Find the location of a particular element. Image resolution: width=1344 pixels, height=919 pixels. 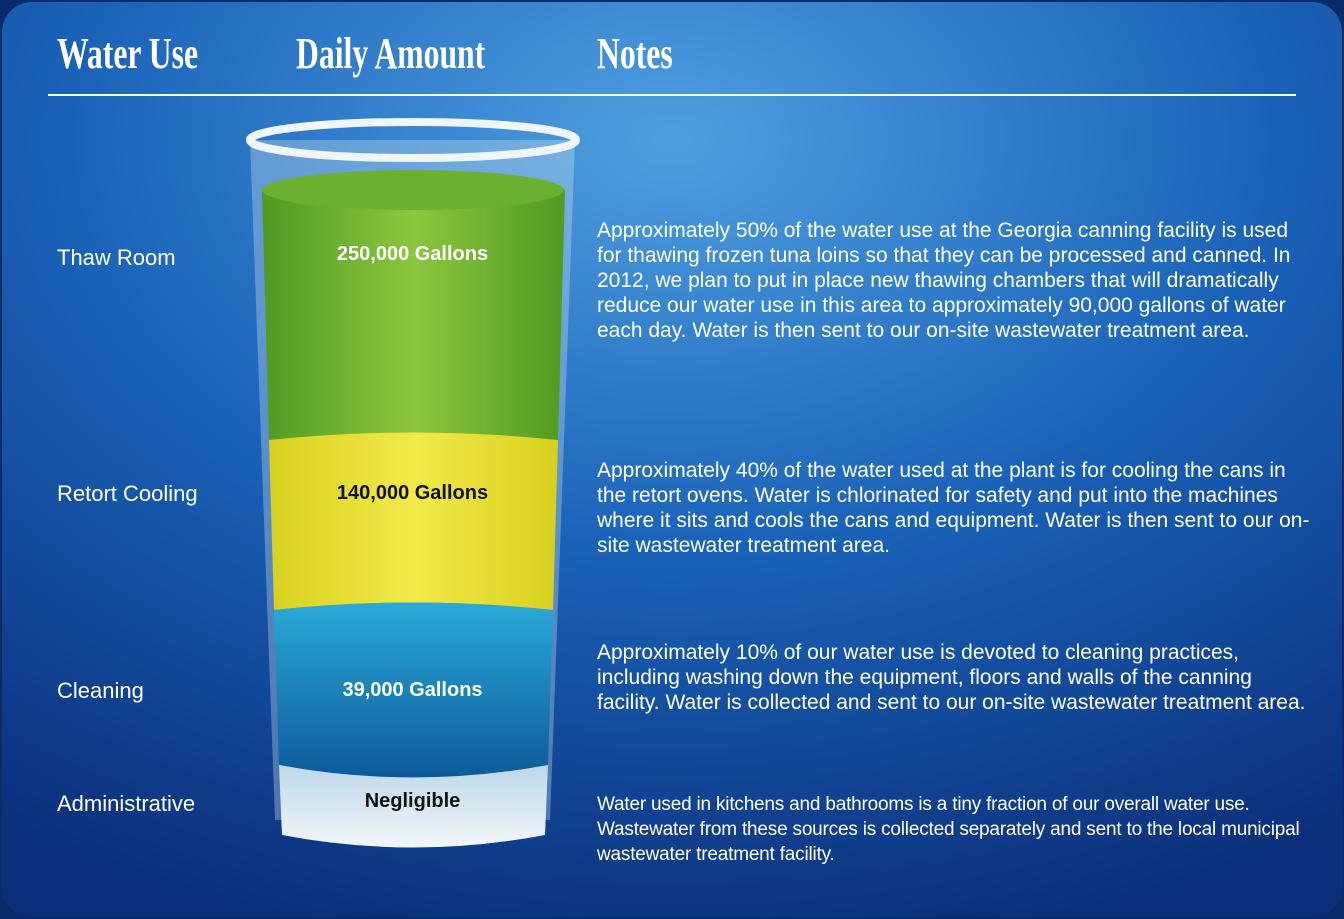

amount-label: 140,000 Gallons is located at coordinates (412, 493).